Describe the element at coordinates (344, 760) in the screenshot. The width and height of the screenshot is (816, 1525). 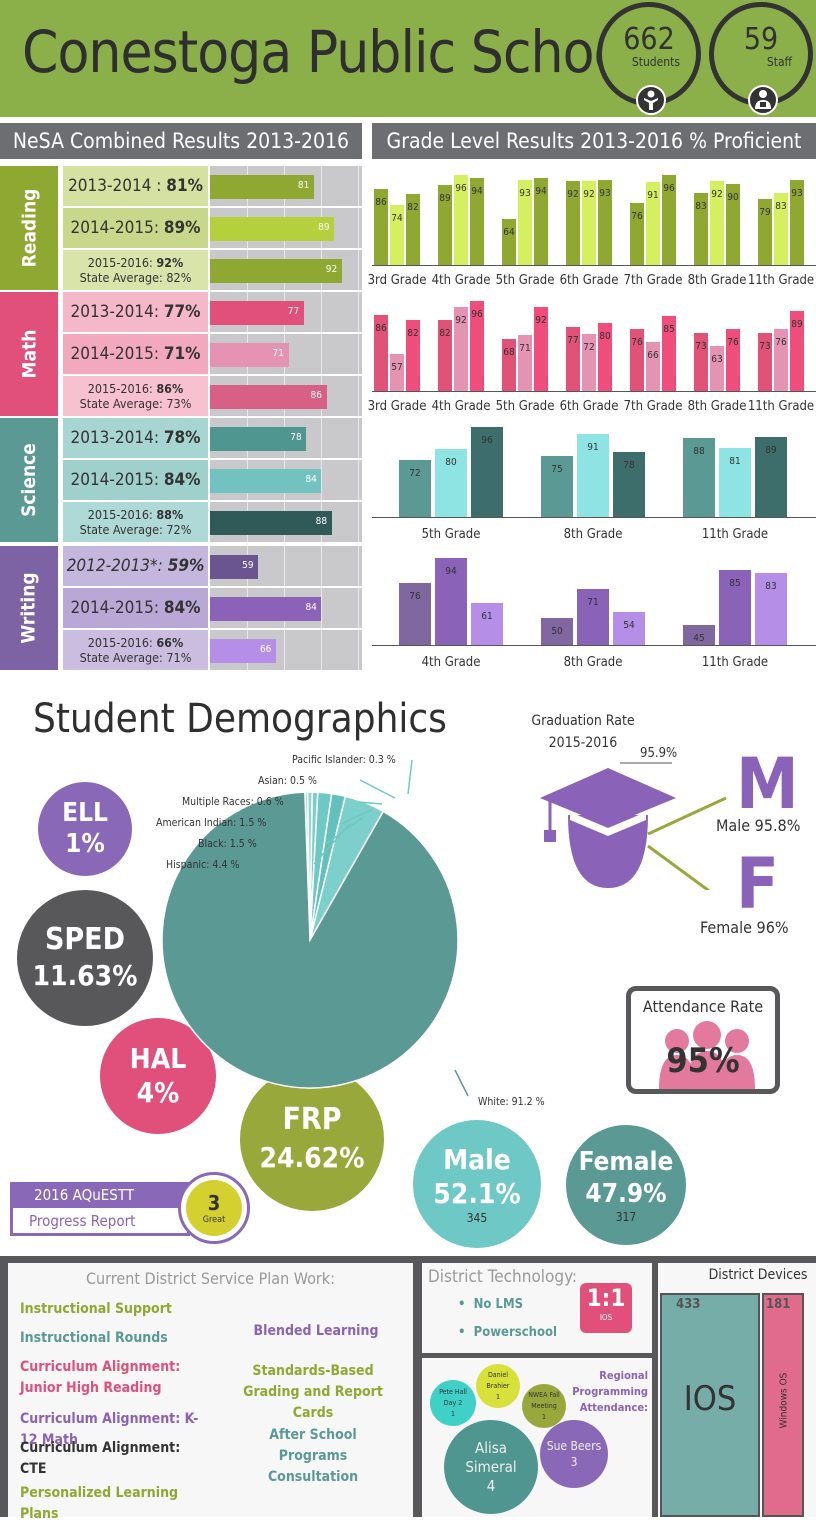
I see `pie-label: Pacific Islander: 0.3 %` at that location.